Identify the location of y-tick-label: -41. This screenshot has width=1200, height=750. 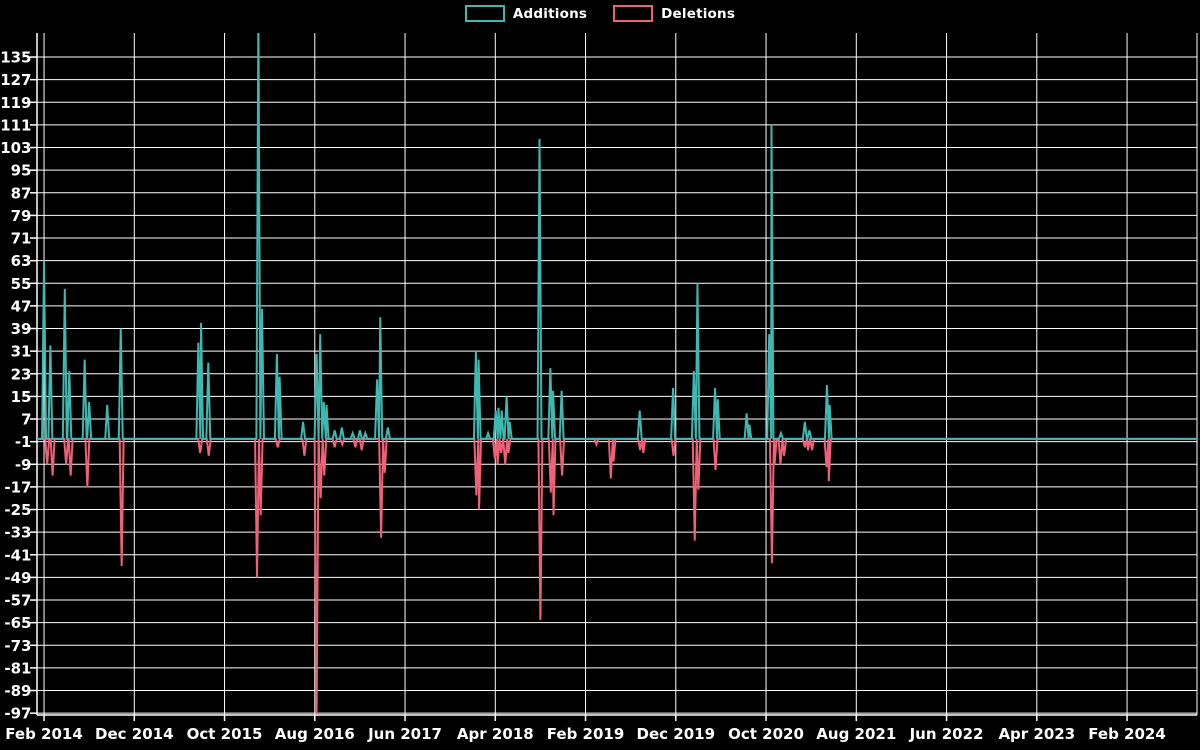
(17, 555).